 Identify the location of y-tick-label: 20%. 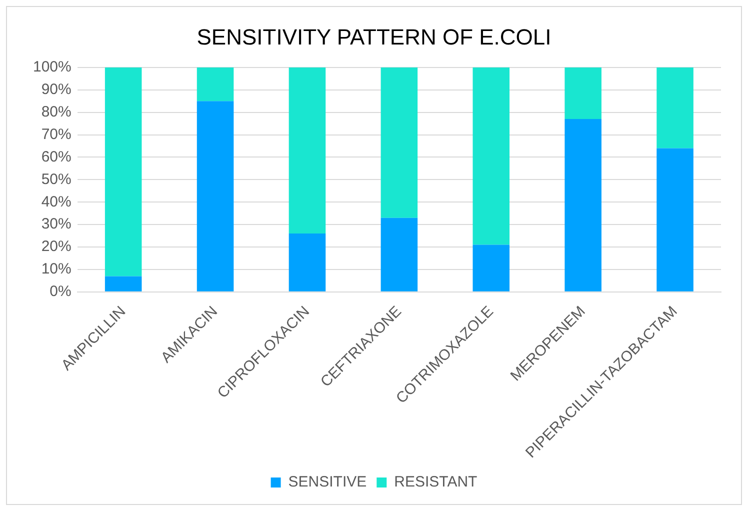
(56, 247).